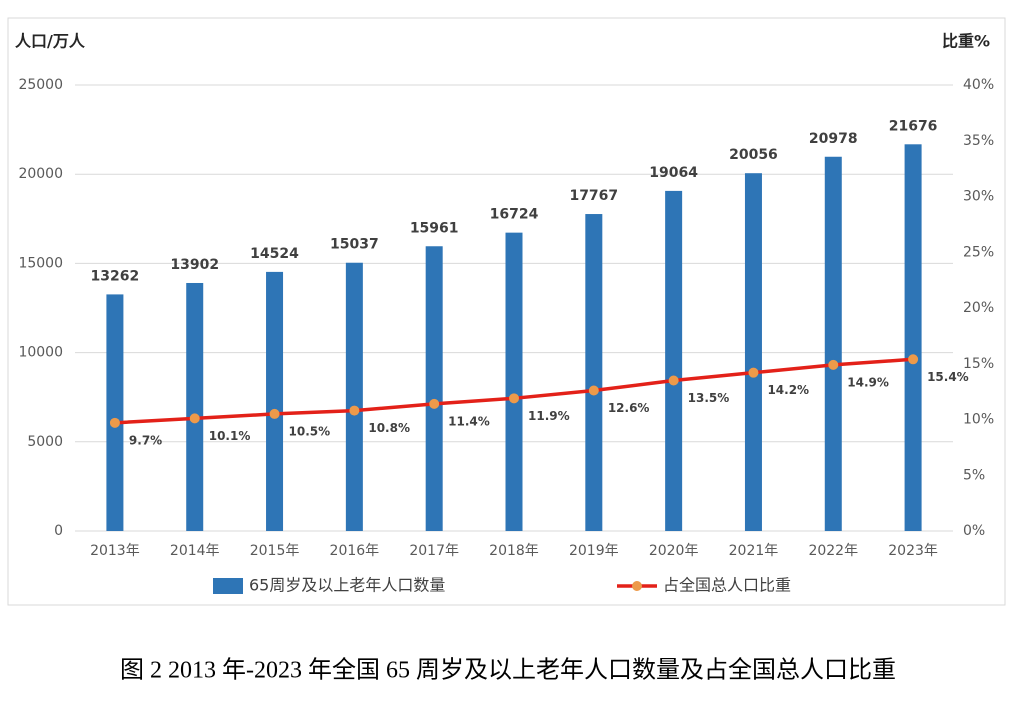 This screenshot has width=1017, height=702. What do you see at coordinates (978, 141) in the screenshot?
I see `y2-tick-label: 35%` at bounding box center [978, 141].